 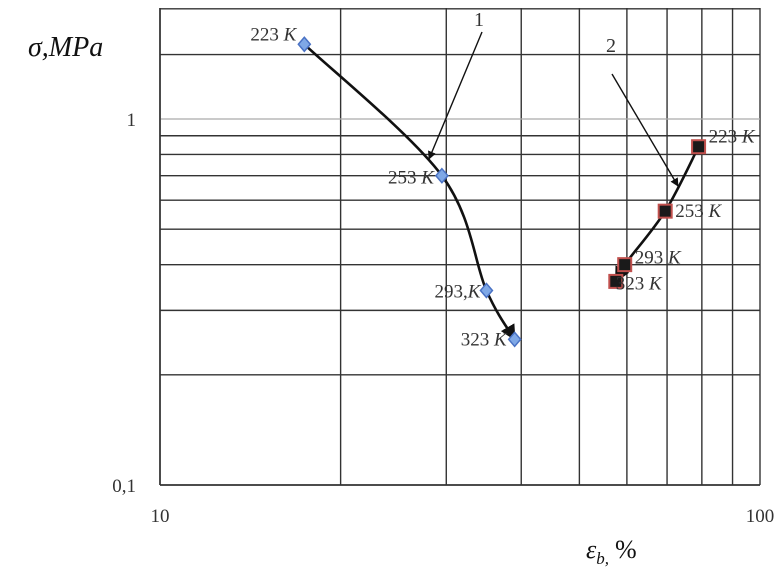 I want to click on series-1-curve, so click(x=409, y=192).